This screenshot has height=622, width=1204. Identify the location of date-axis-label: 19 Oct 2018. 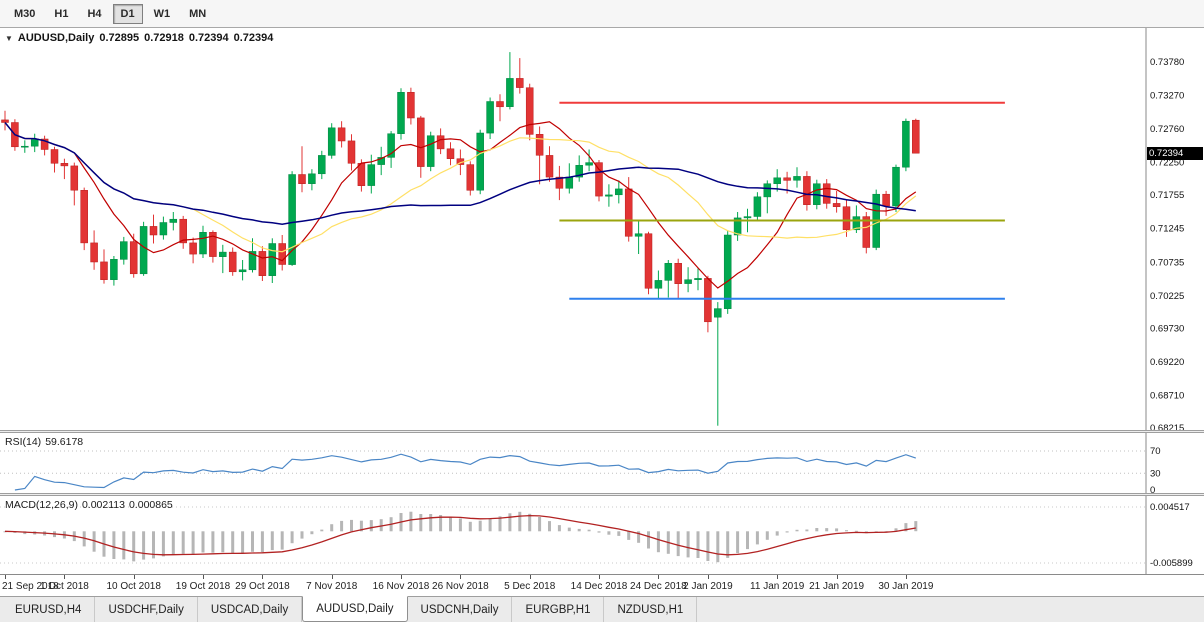
(203, 586).